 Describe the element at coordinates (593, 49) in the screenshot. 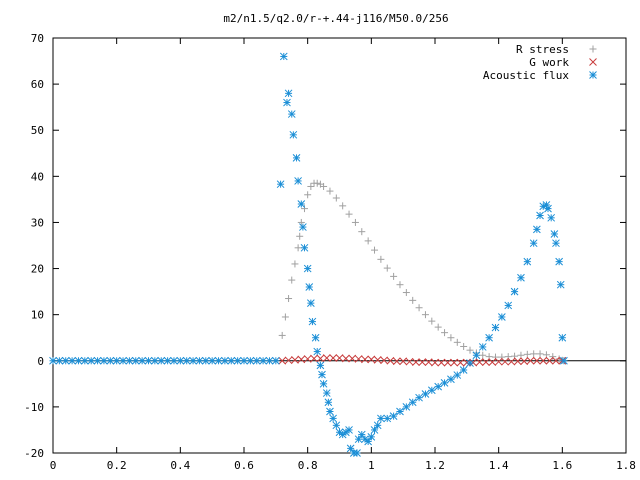

I see `legend-marker` at that location.